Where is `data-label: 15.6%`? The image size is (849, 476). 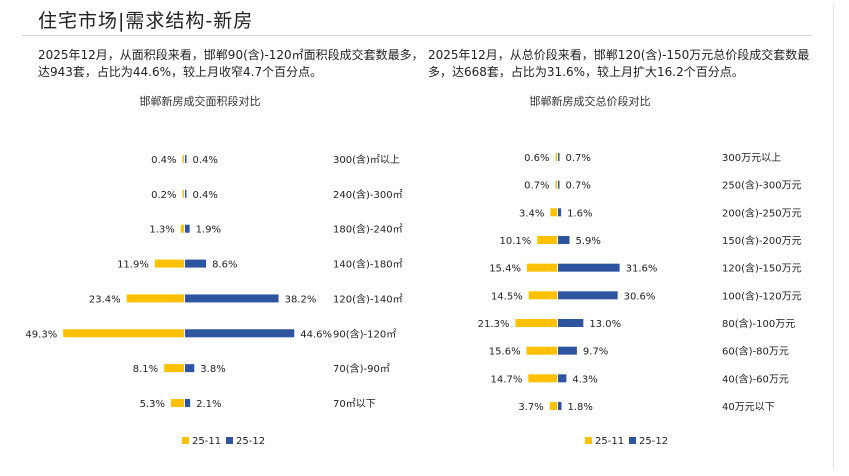 data-label: 15.6% is located at coordinates (505, 352).